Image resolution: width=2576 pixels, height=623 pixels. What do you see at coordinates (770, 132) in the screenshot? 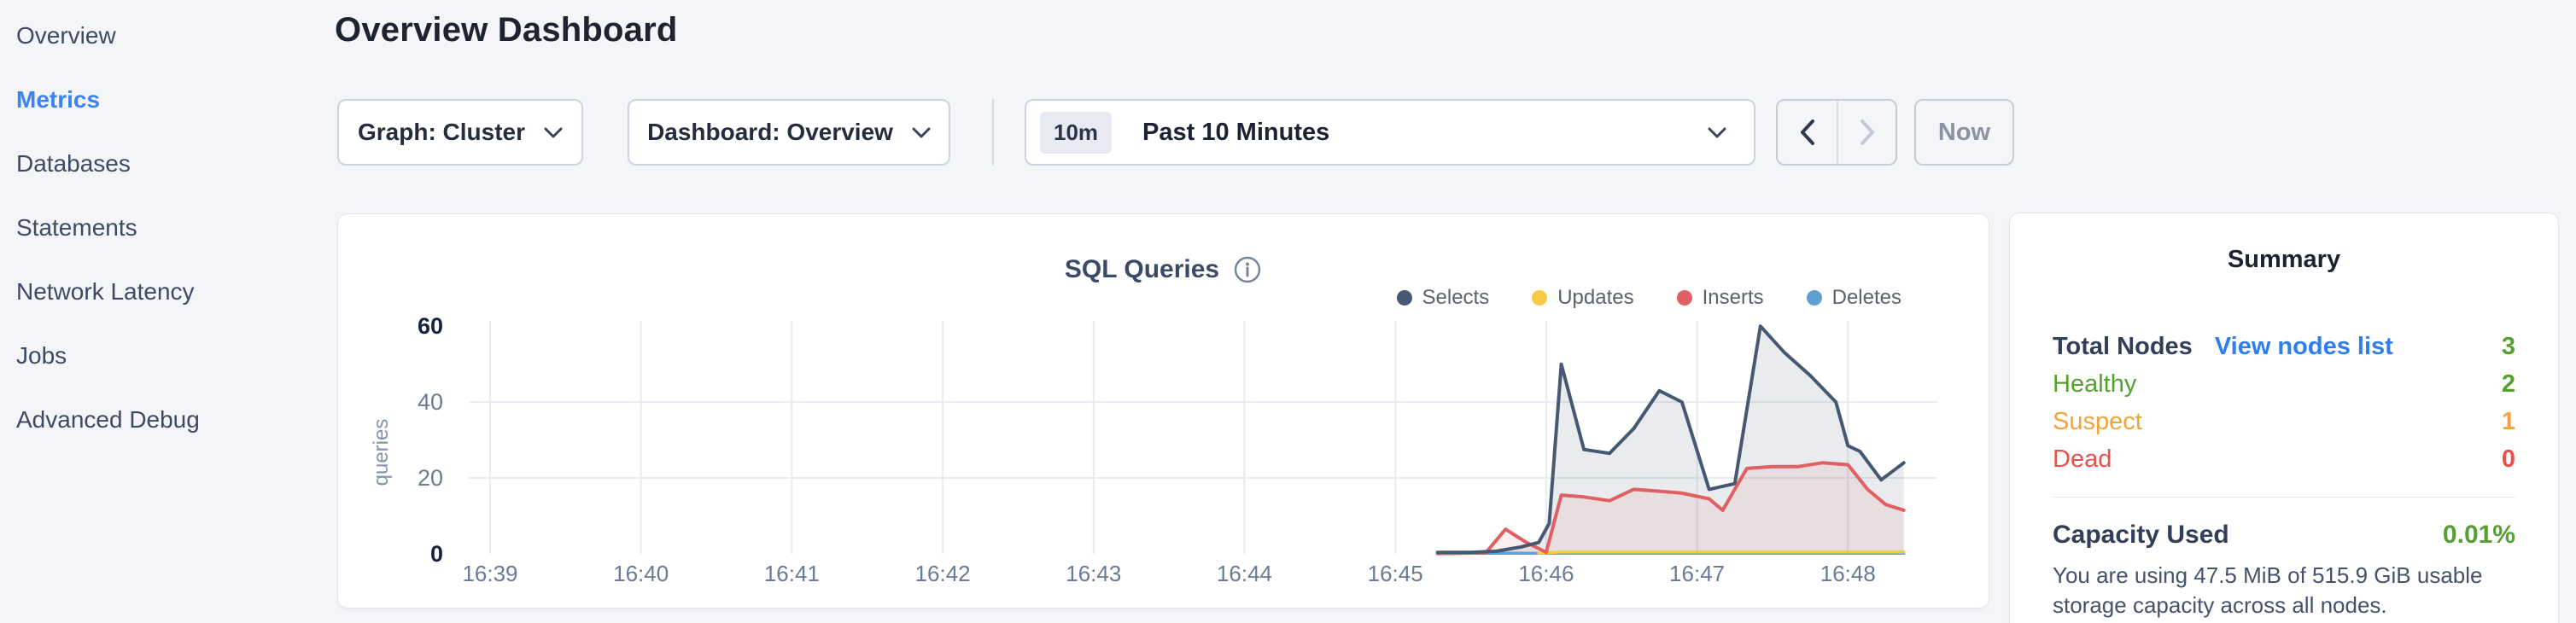
I see `dashboard-dropdown-label: Dashboard: Overview` at bounding box center [770, 132].